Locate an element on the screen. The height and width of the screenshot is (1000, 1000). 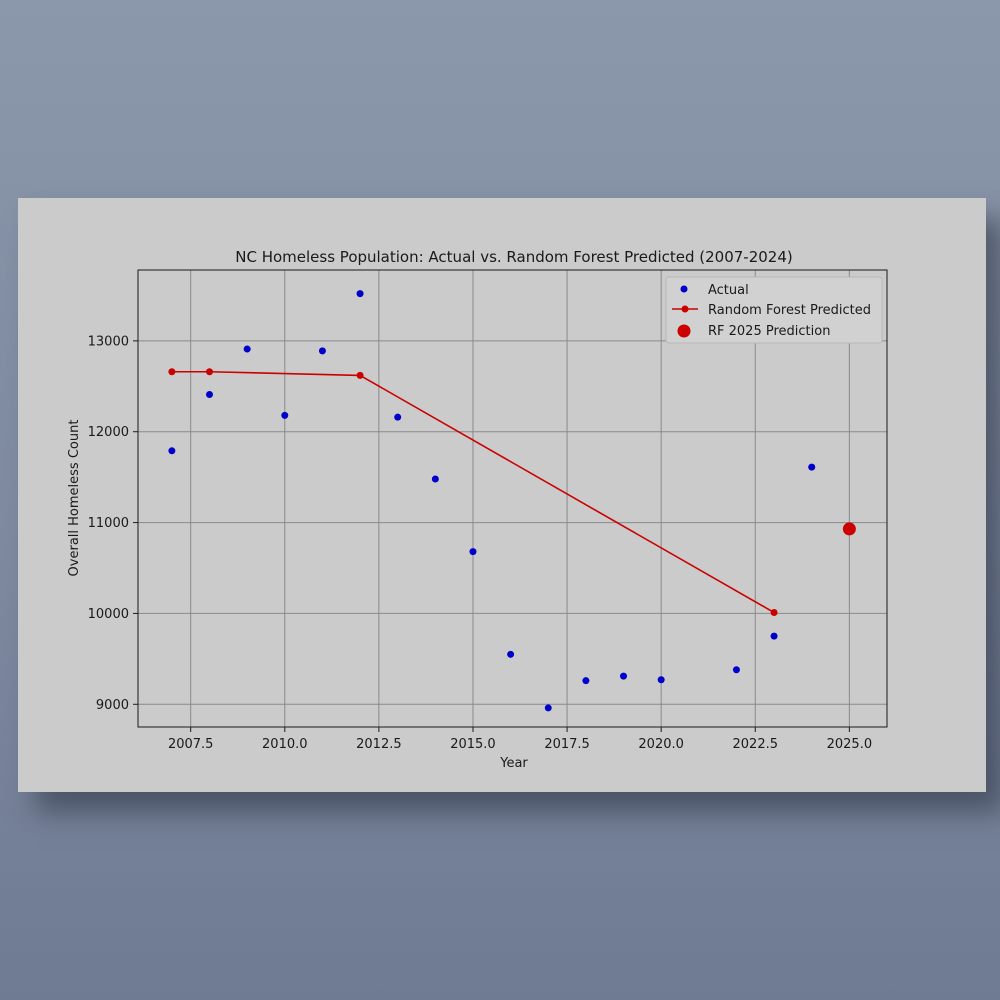
x-tick-label: 2022.5 is located at coordinates (756, 744).